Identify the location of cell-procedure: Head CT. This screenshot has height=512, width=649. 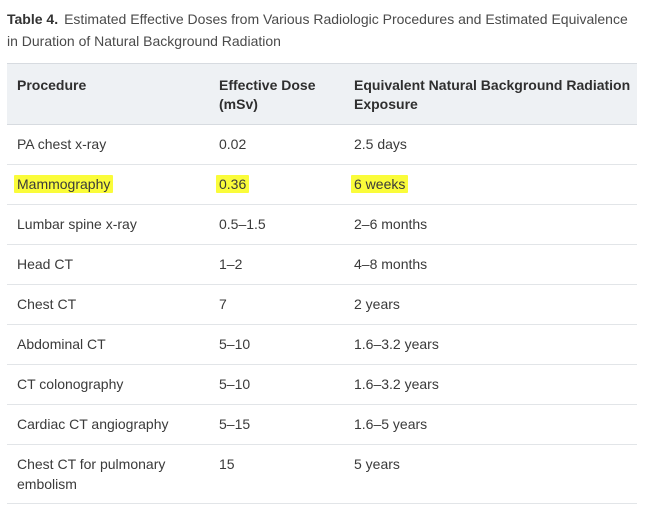
(108, 264).